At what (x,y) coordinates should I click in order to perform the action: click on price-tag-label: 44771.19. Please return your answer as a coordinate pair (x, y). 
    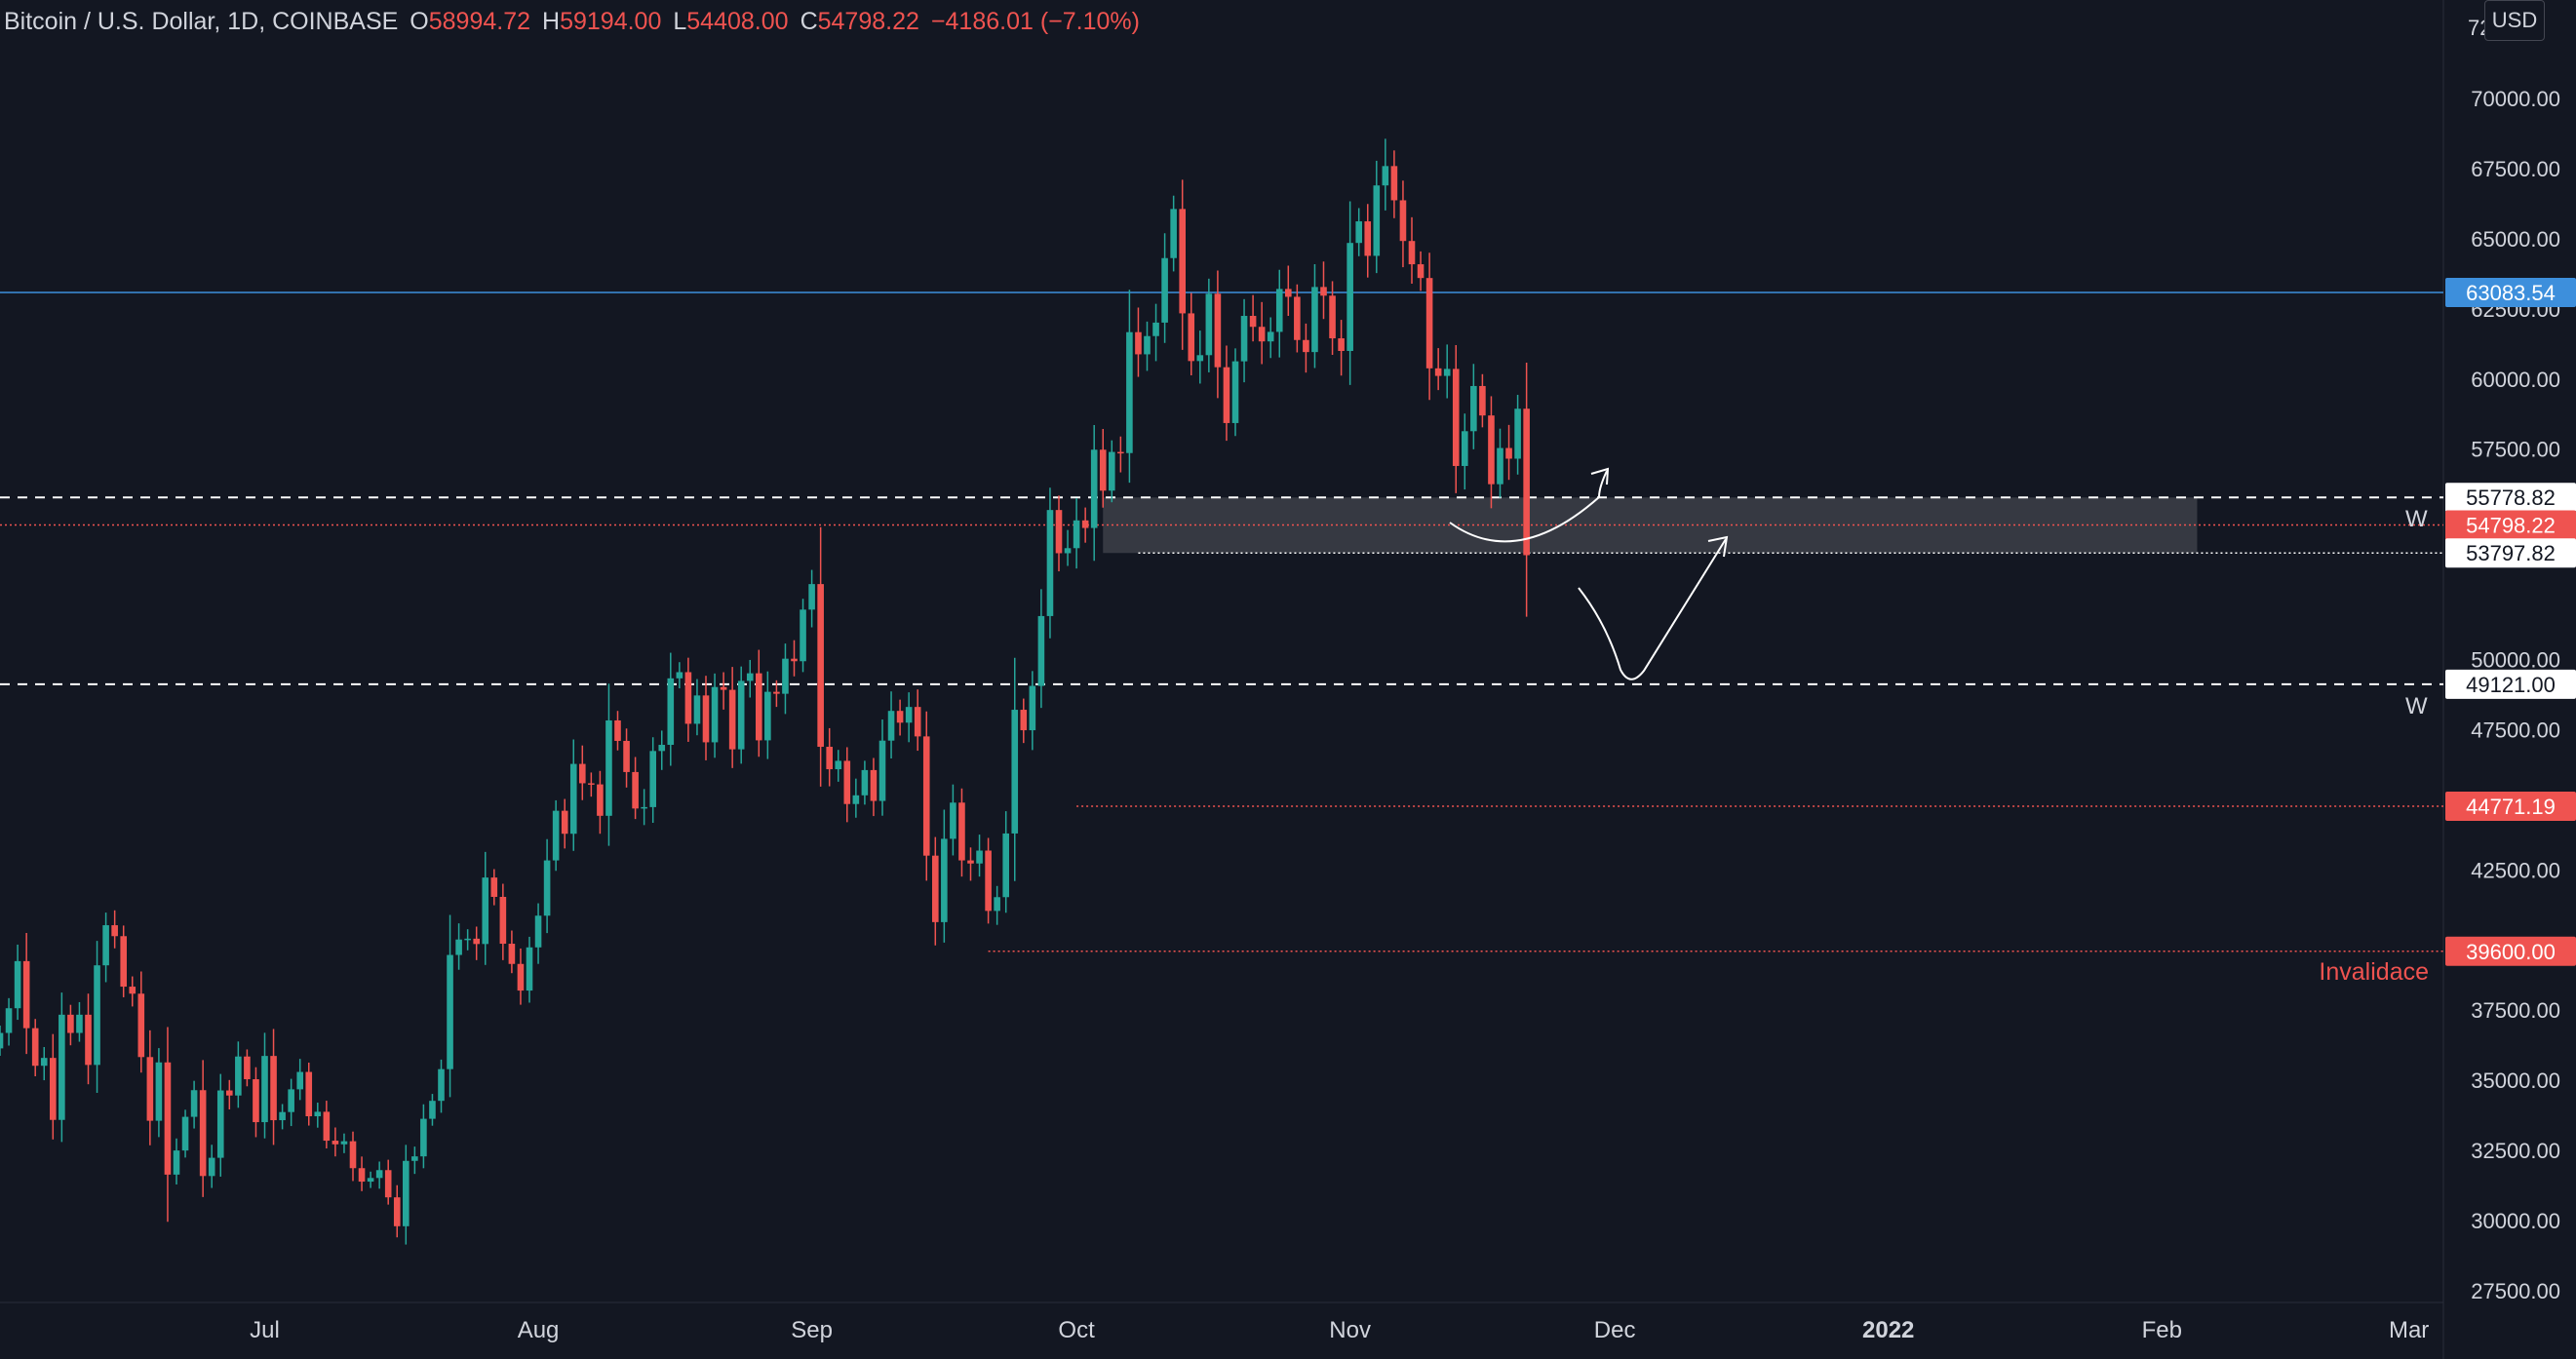
    Looking at the image, I should click on (2511, 807).